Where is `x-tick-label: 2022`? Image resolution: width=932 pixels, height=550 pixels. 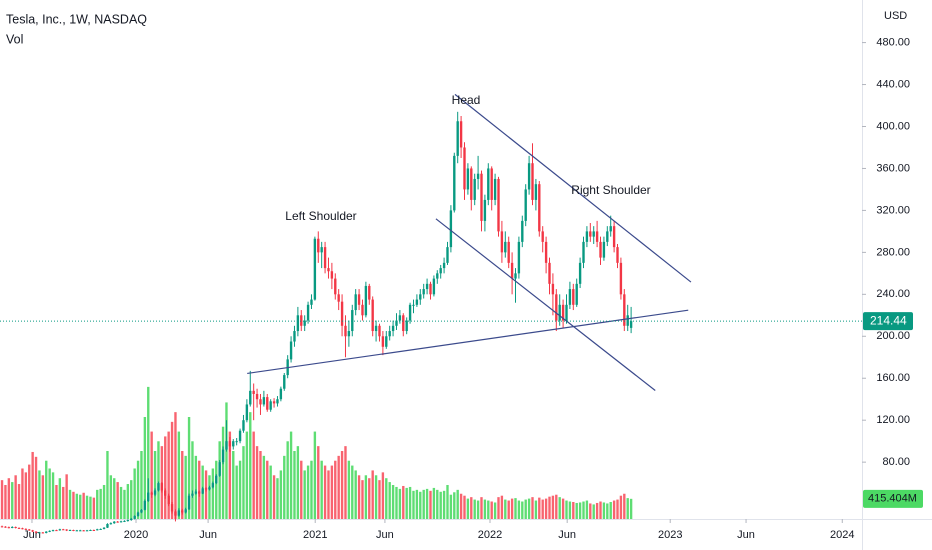
x-tick-label: 2022 is located at coordinates (490, 535).